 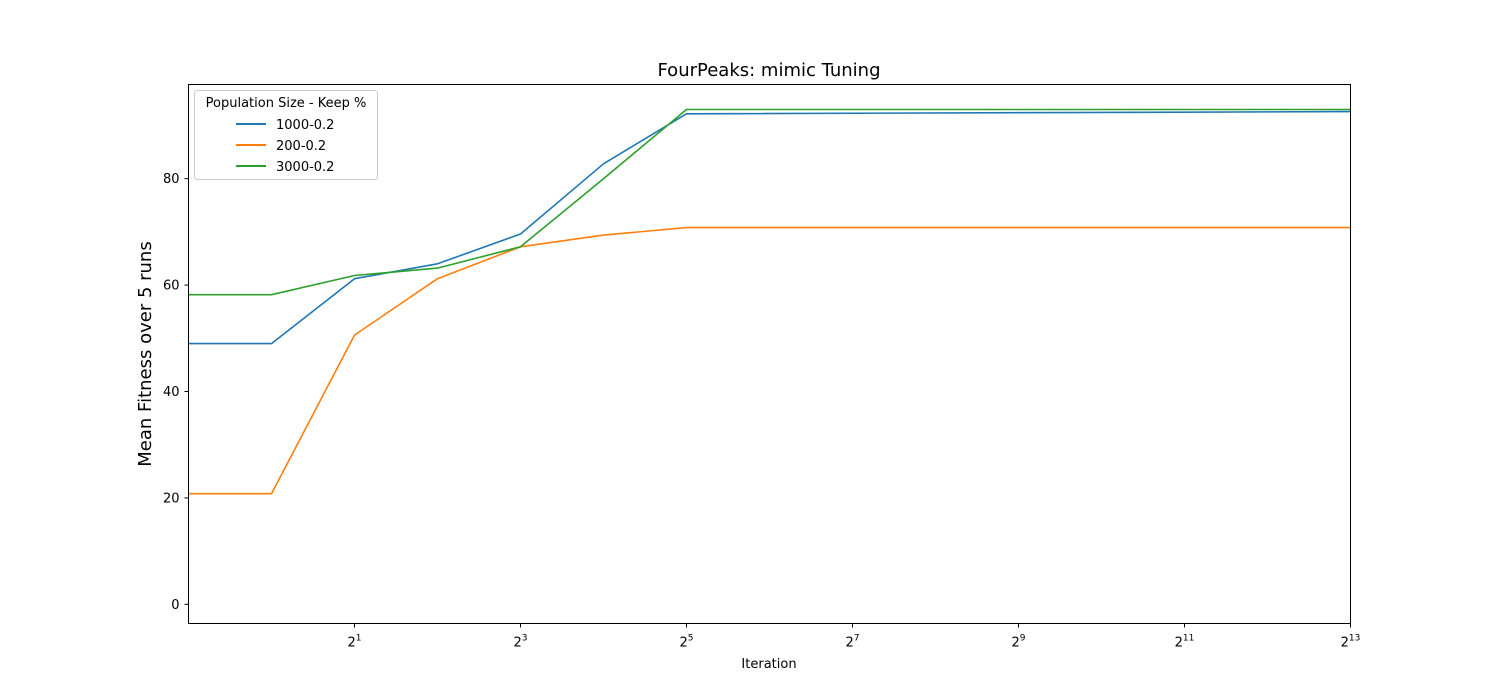 What do you see at coordinates (354, 642) in the screenshot?
I see `x-tick-label: 21` at bounding box center [354, 642].